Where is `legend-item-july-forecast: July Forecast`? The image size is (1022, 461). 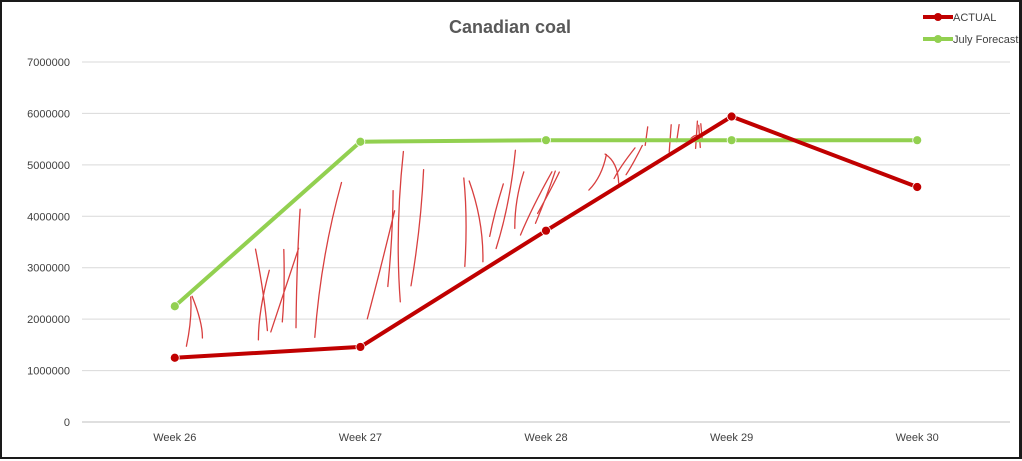
legend-item-july-forecast: July Forecast is located at coordinates (970, 40).